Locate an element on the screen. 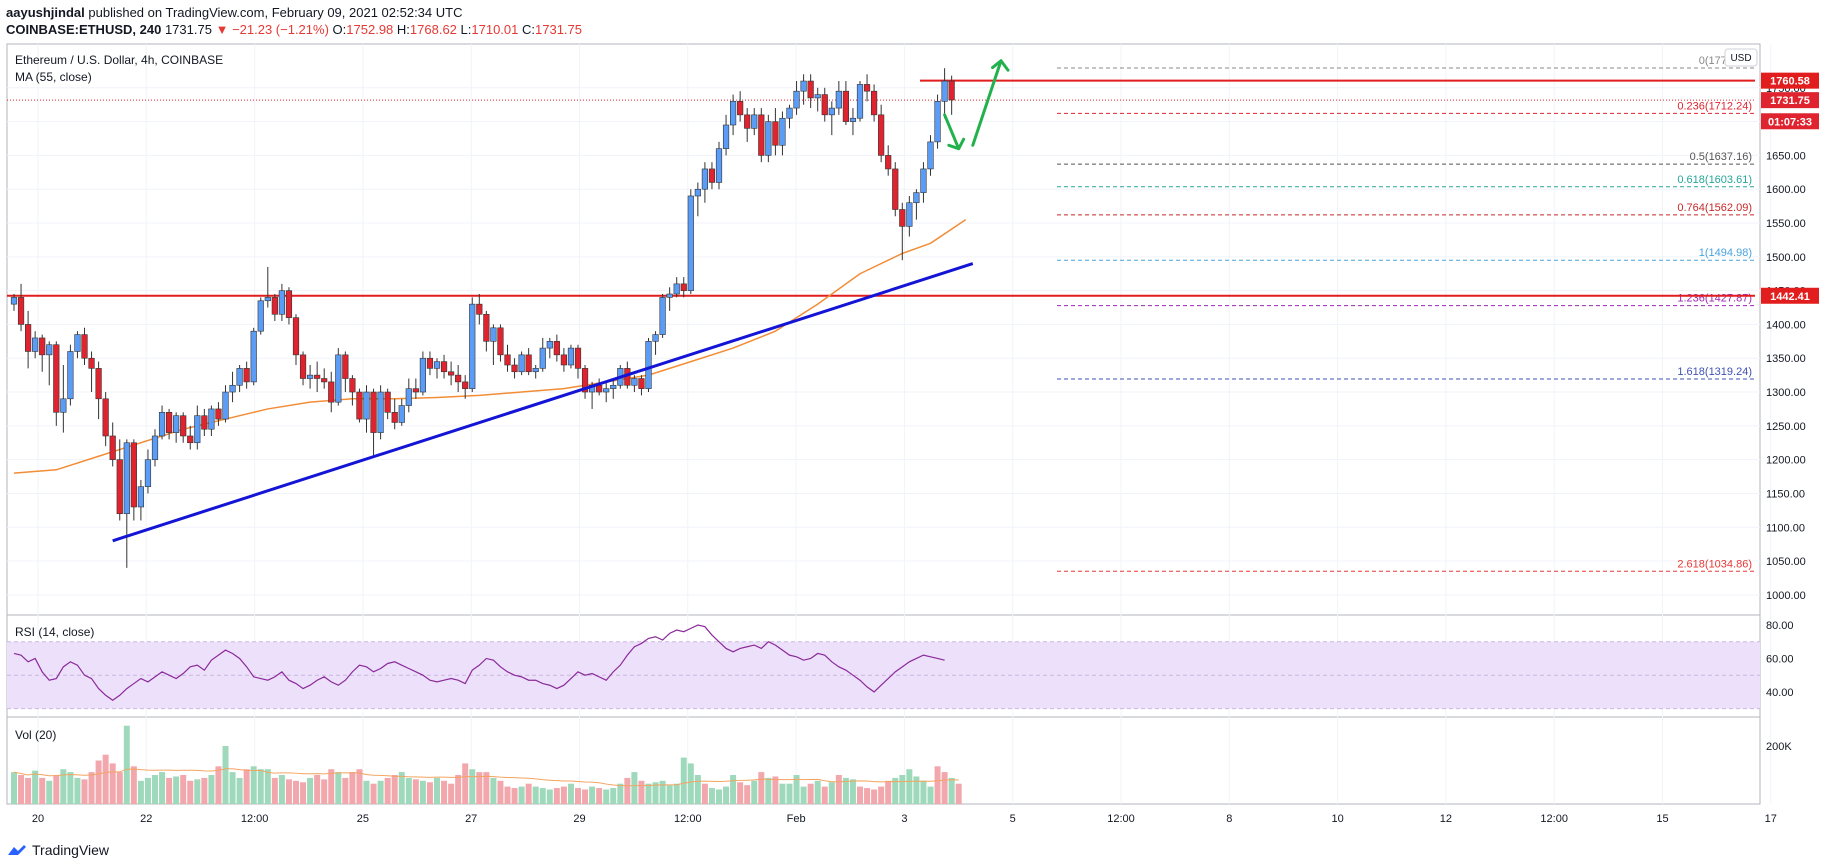 The height and width of the screenshot is (868, 1828). price-tick-label: 1050.00 is located at coordinates (1786, 562).